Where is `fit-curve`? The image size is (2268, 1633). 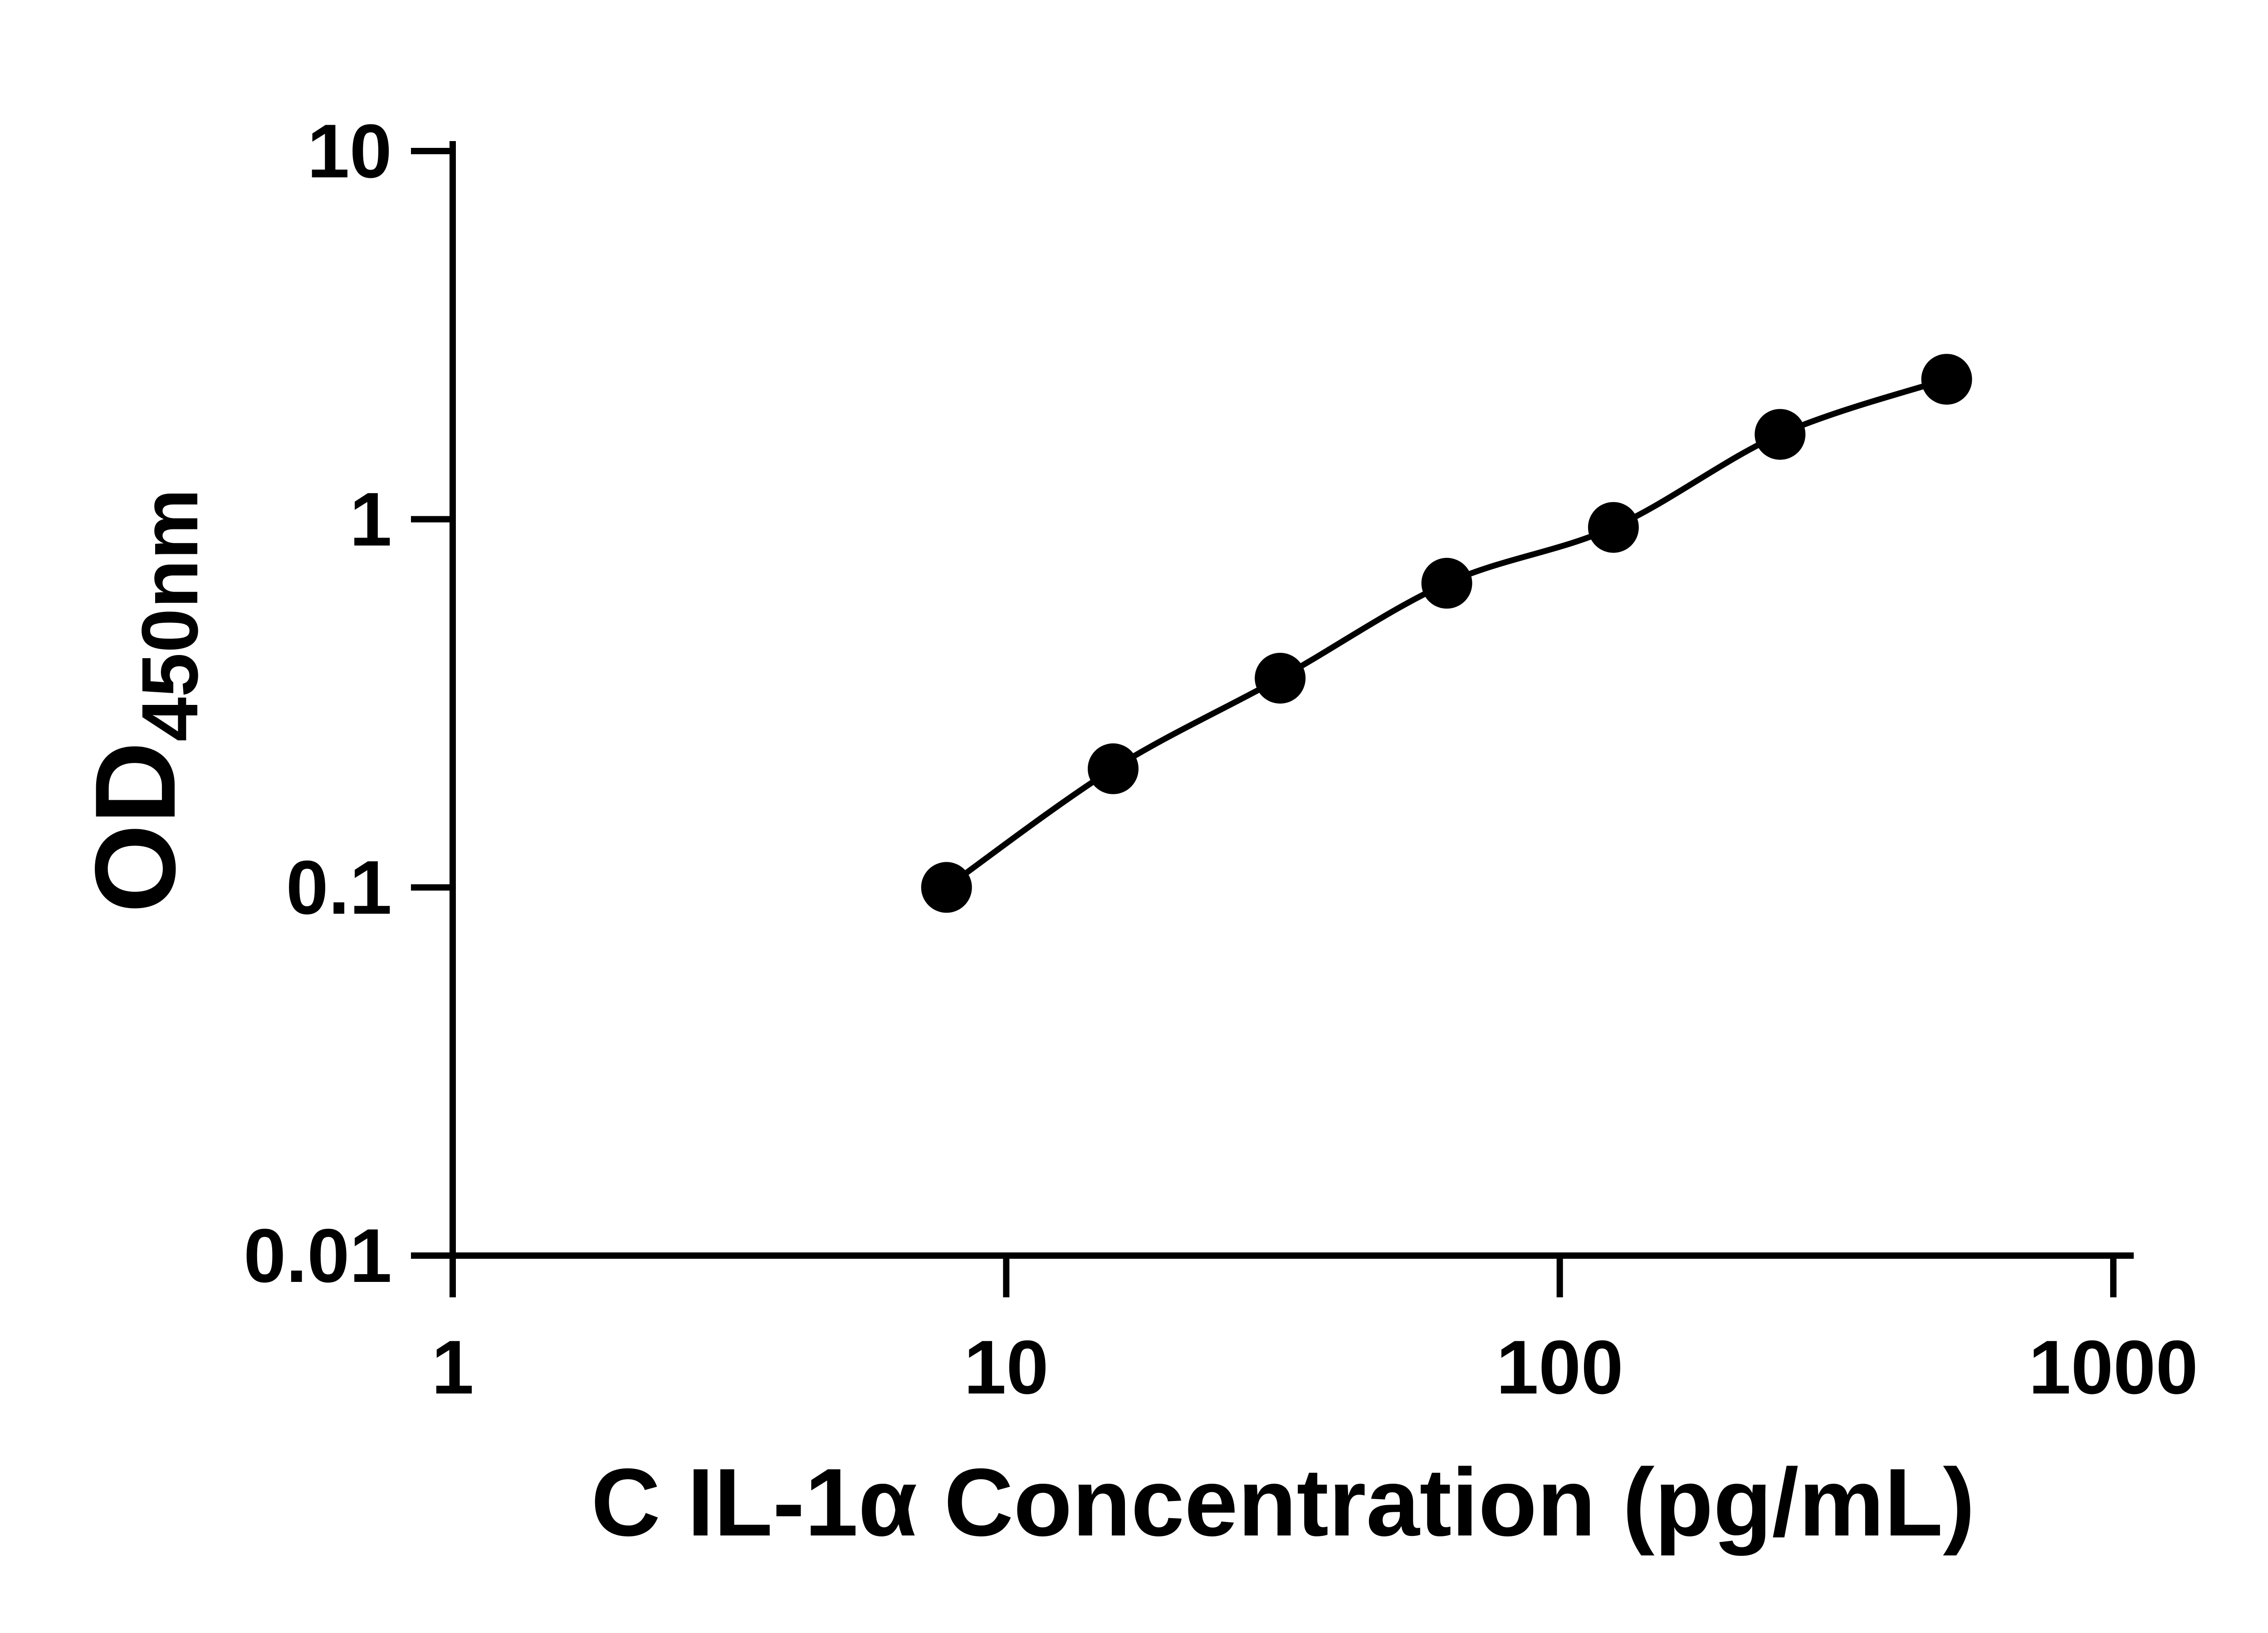
fit-curve is located at coordinates (1446, 633).